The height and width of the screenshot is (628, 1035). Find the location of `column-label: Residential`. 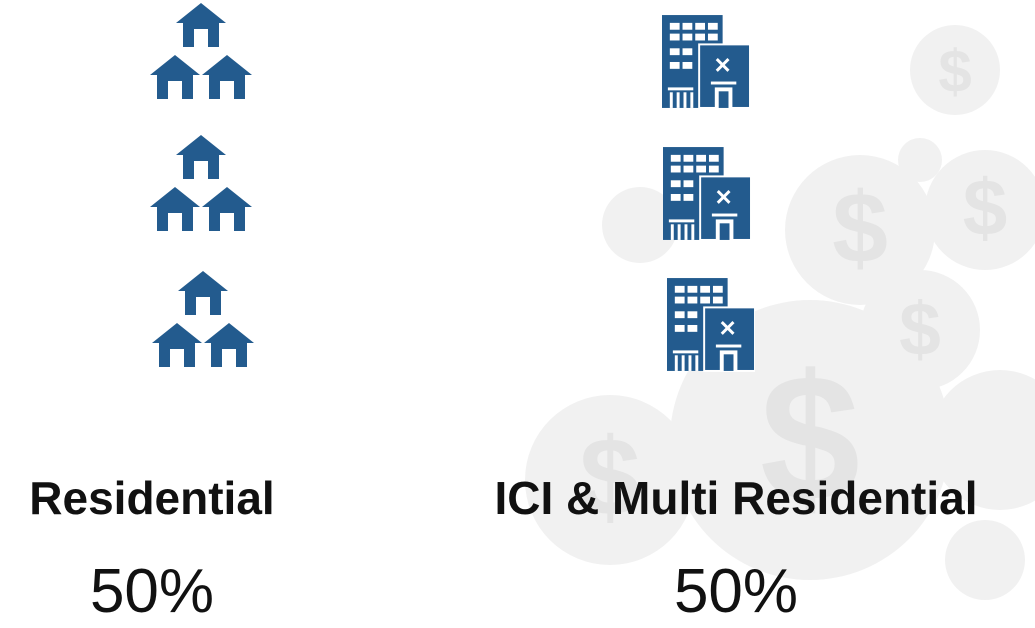

column-label: Residential is located at coordinates (151, 498).